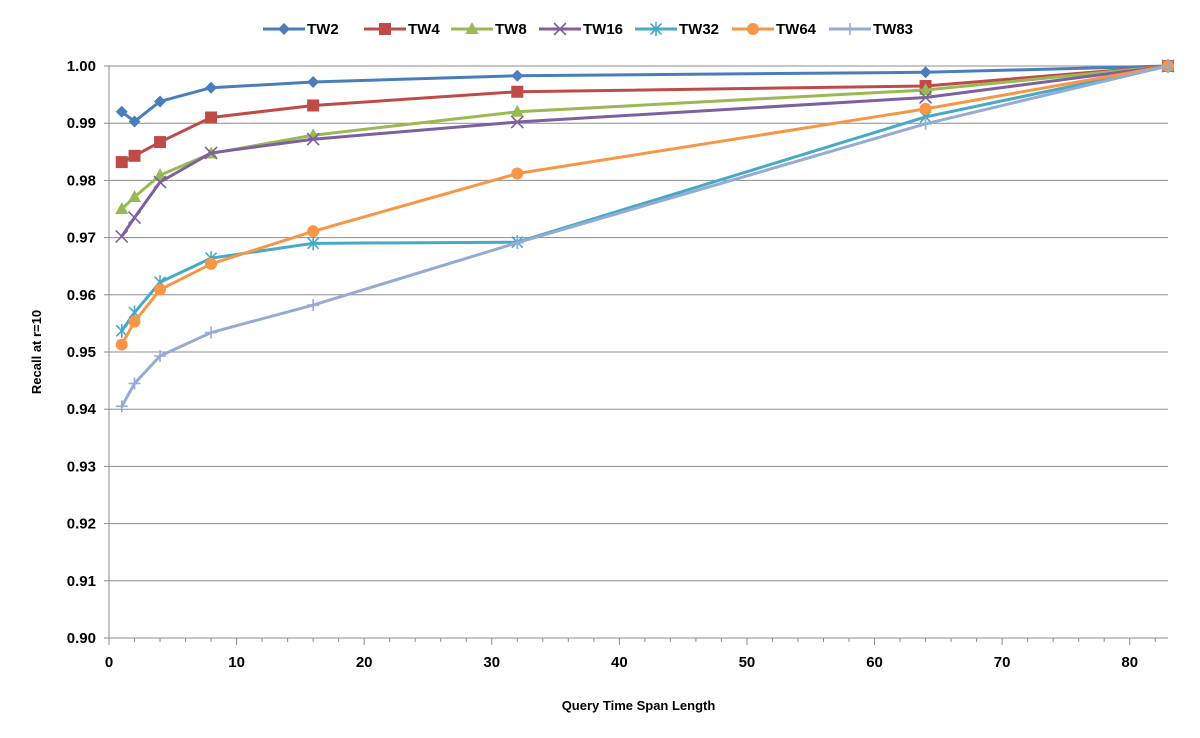  I want to click on y-tick-label: 0.92, so click(81, 524).